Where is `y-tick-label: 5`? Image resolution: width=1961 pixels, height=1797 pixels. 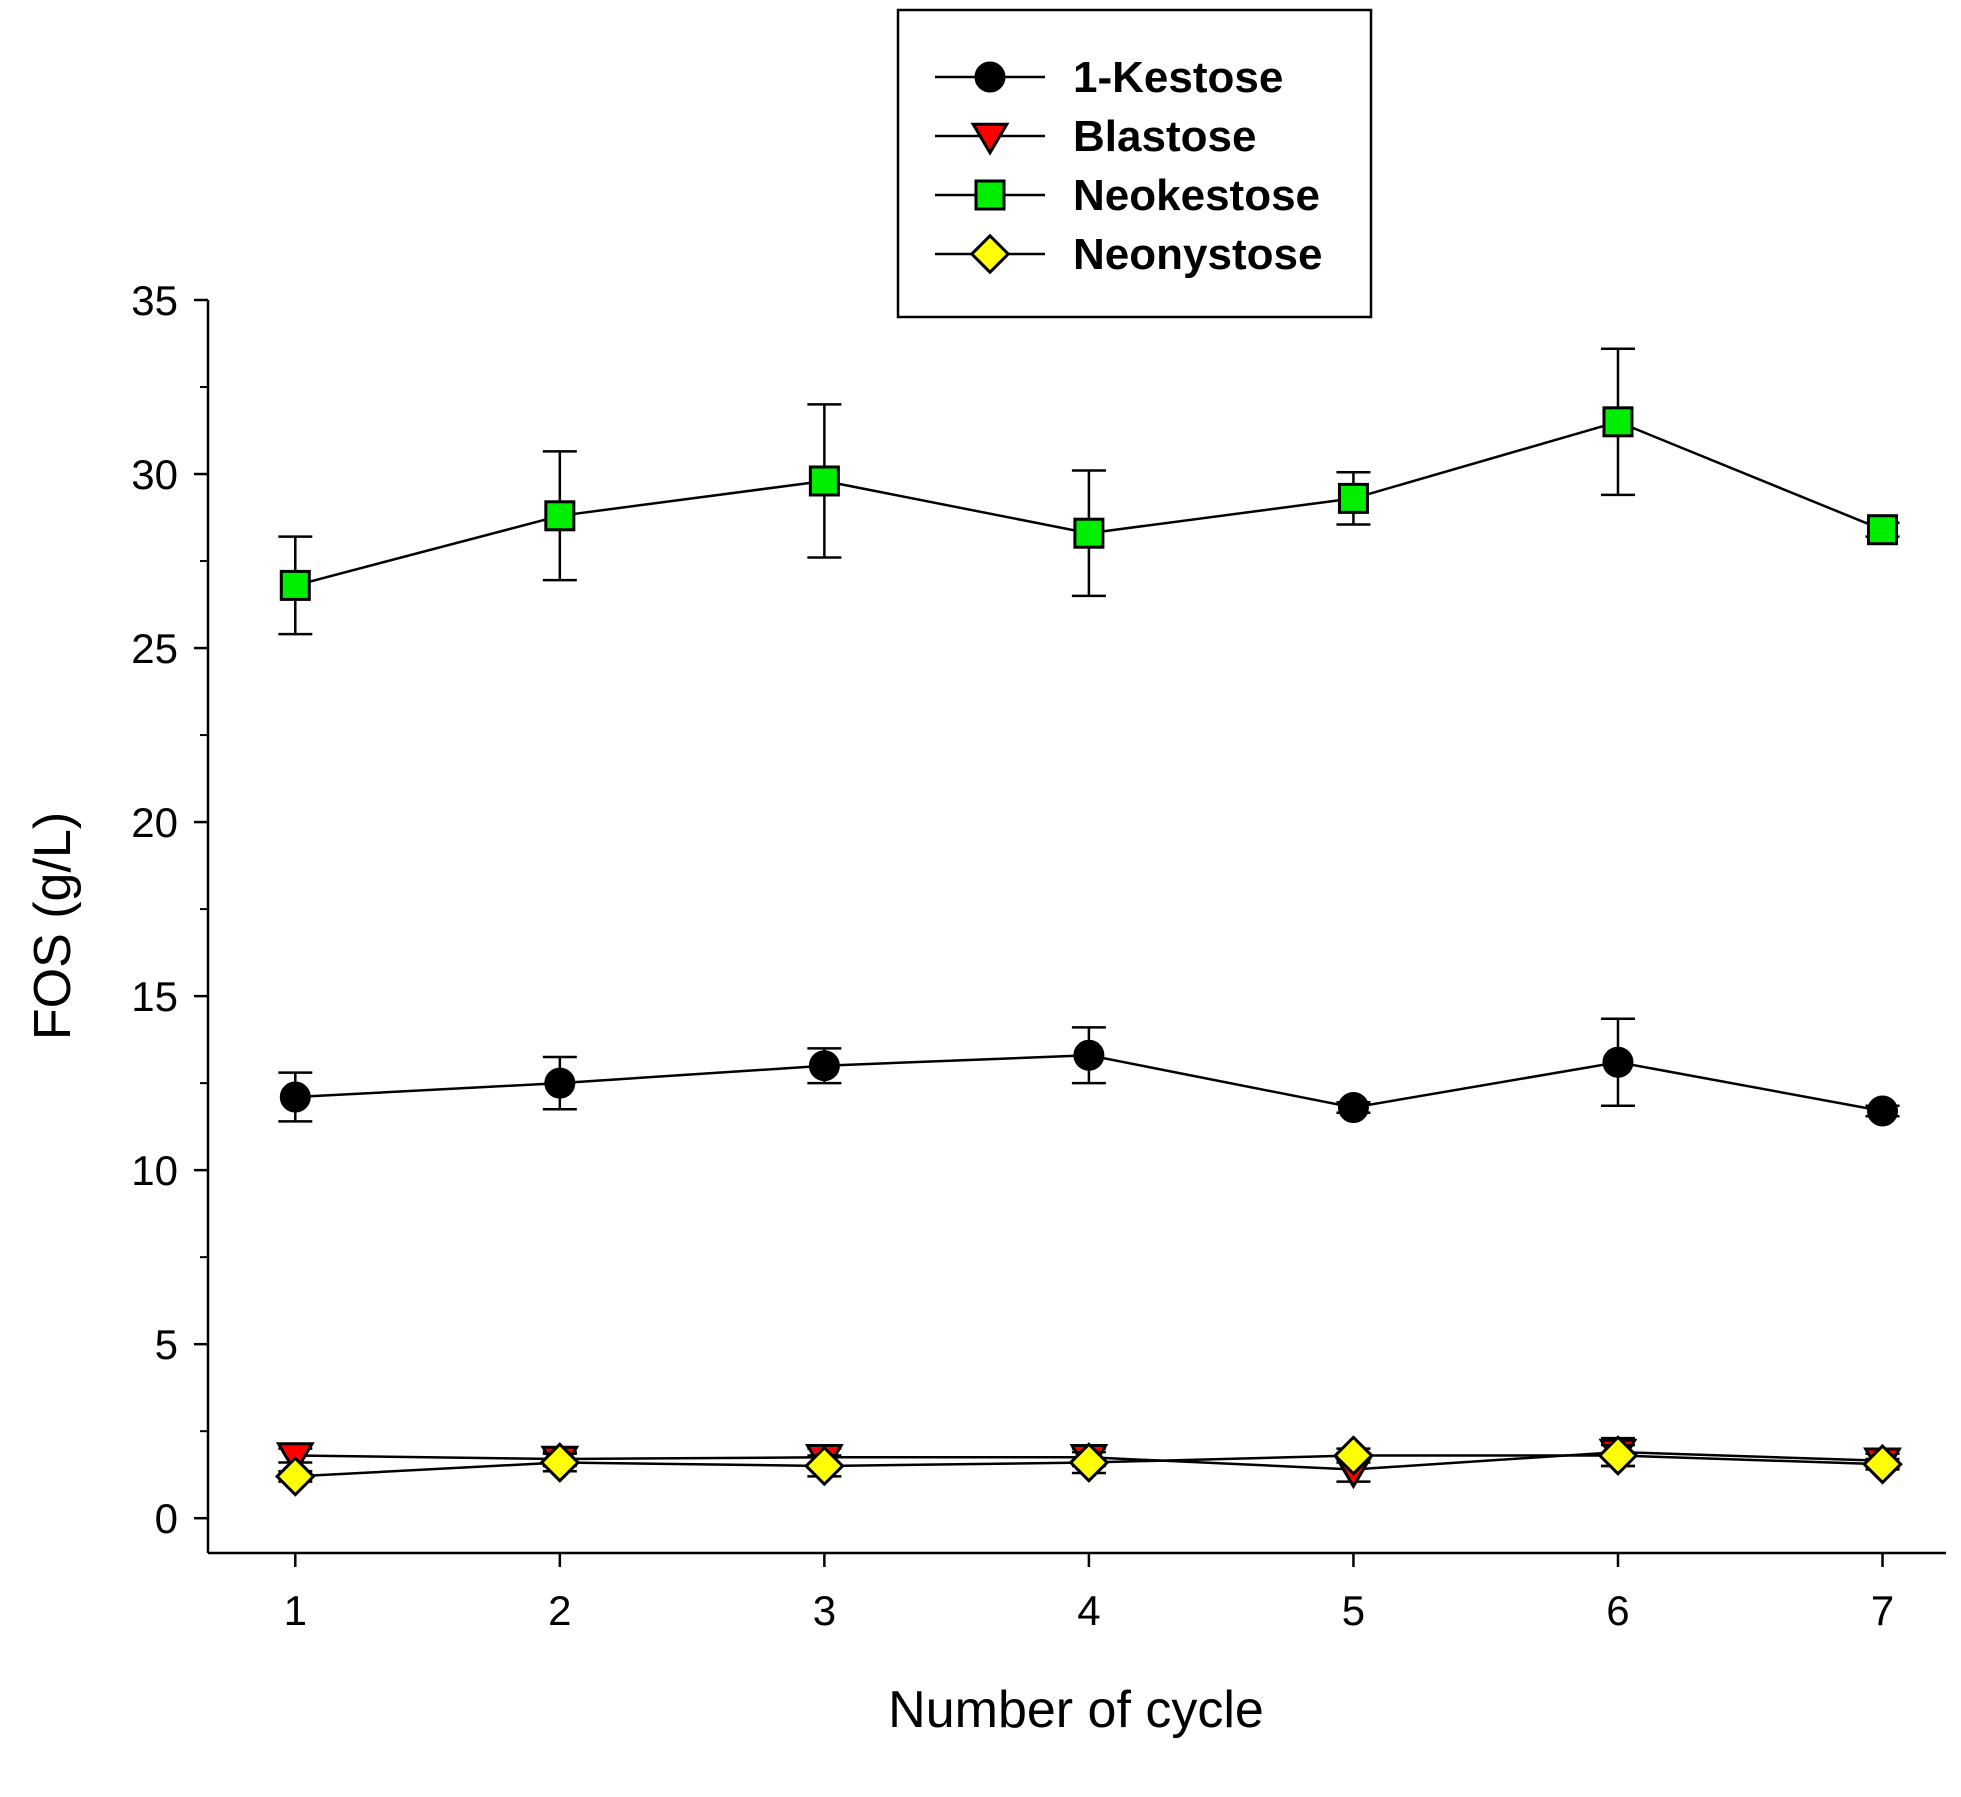
y-tick-label: 5 is located at coordinates (166, 1344).